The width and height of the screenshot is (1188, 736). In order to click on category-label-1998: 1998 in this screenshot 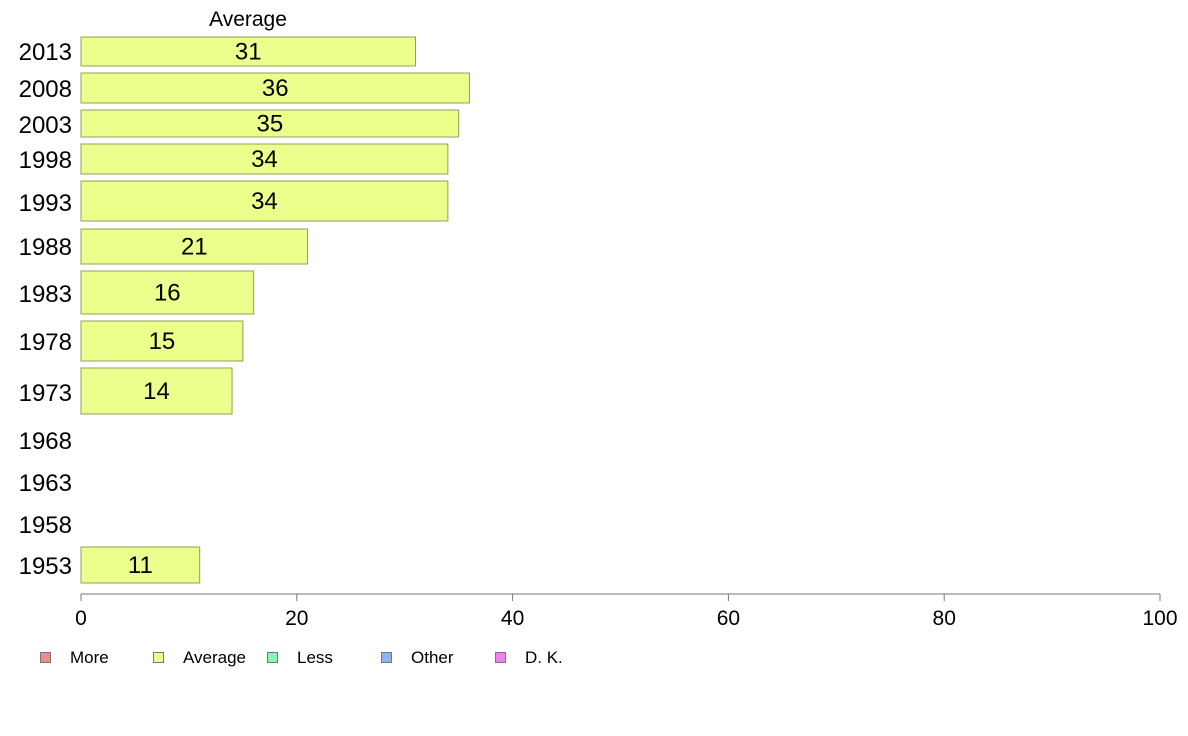, I will do `click(45, 160)`.